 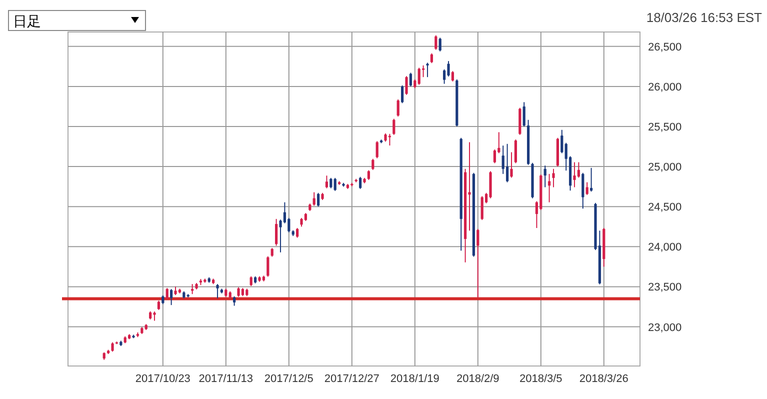 I want to click on y-tick-label: 26,500, so click(x=665, y=47).